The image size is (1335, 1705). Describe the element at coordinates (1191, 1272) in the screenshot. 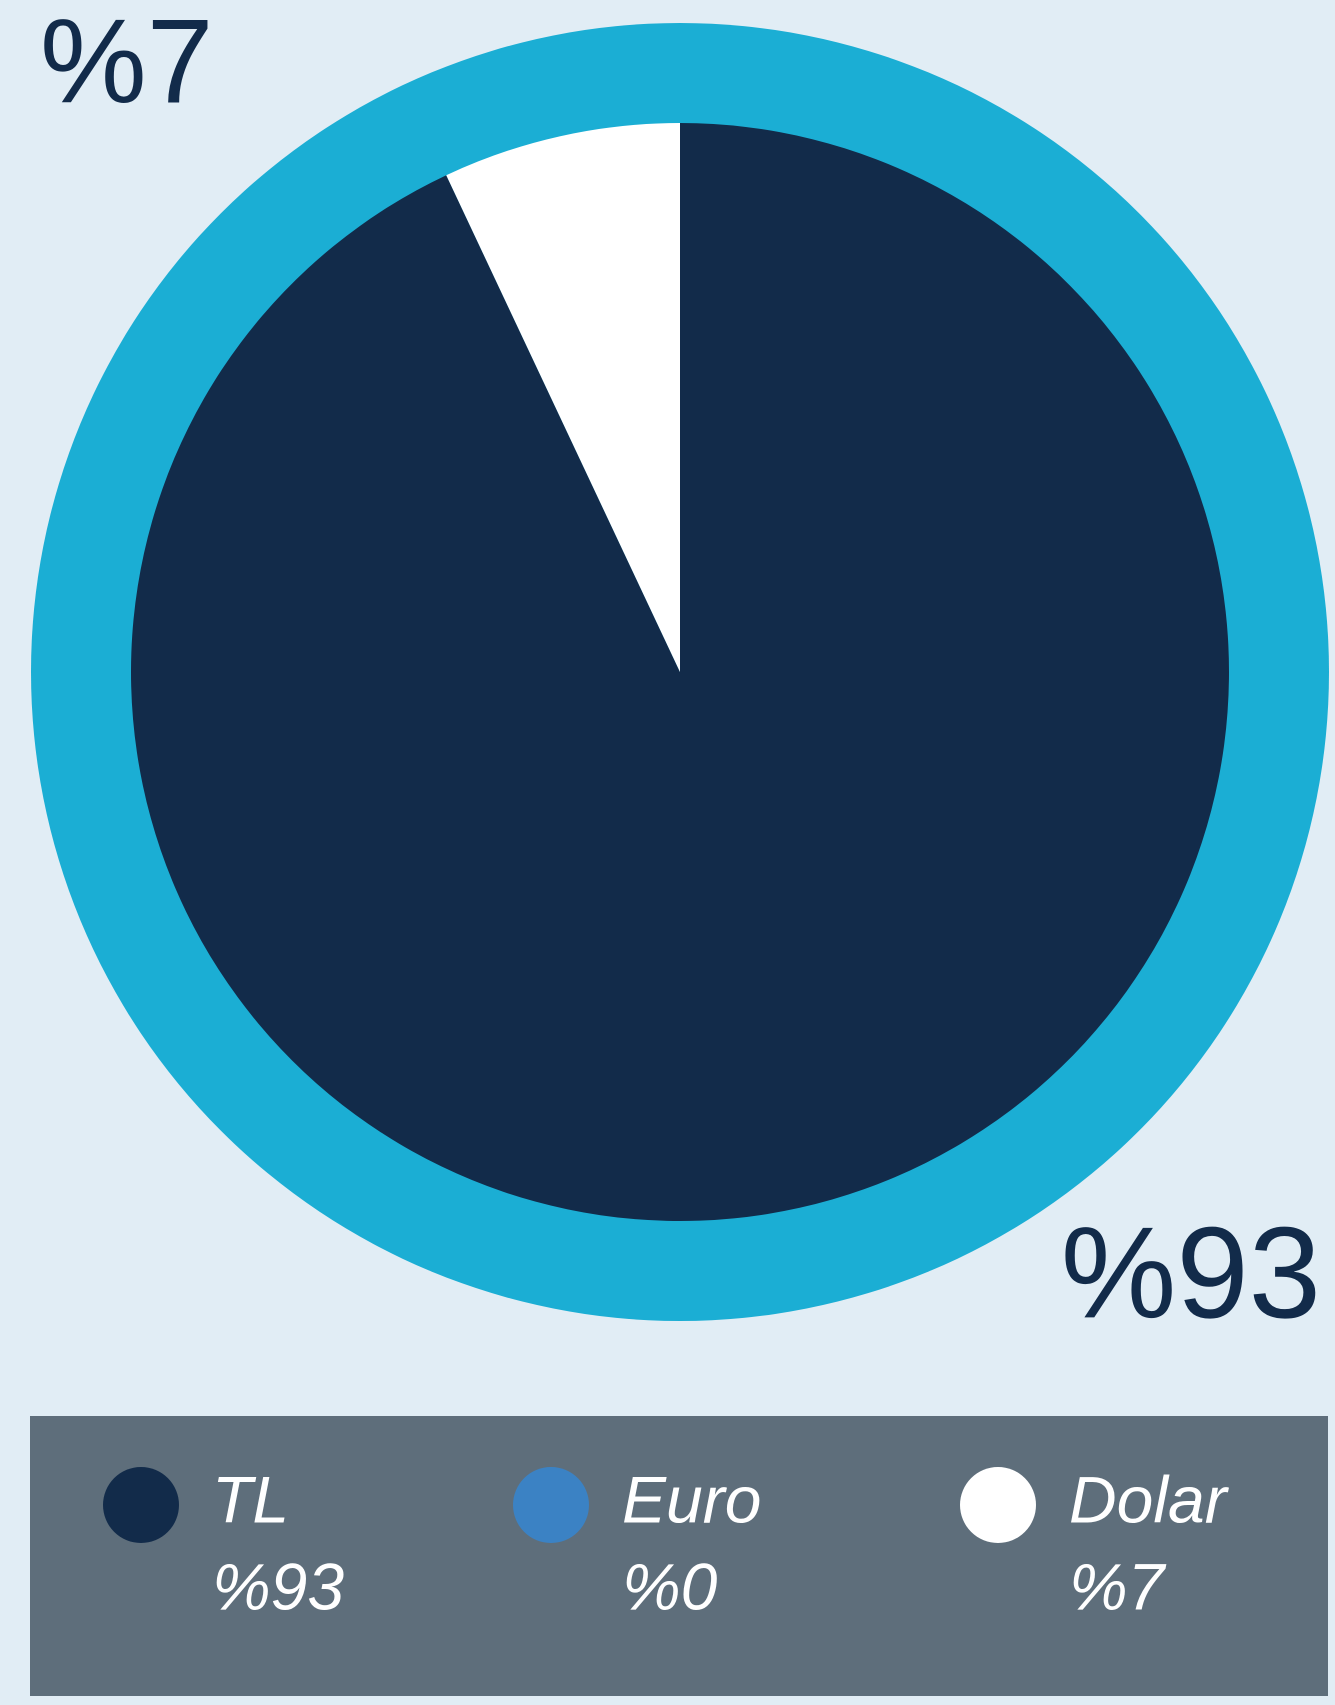

I see `slice-label: %93` at that location.